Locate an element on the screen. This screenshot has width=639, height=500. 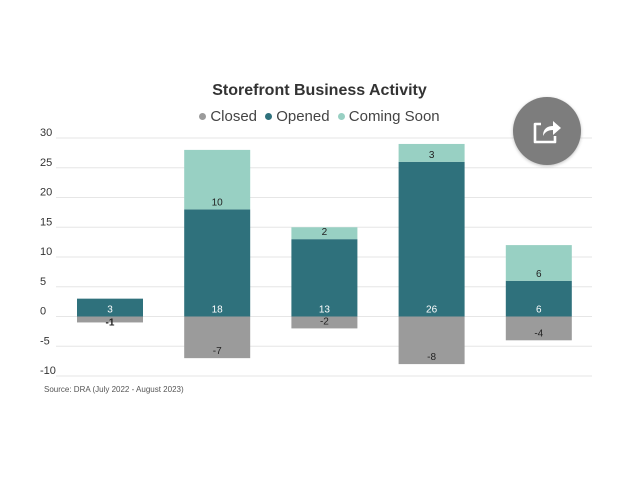
legend-item-opened: Opened is located at coordinates (297, 116).